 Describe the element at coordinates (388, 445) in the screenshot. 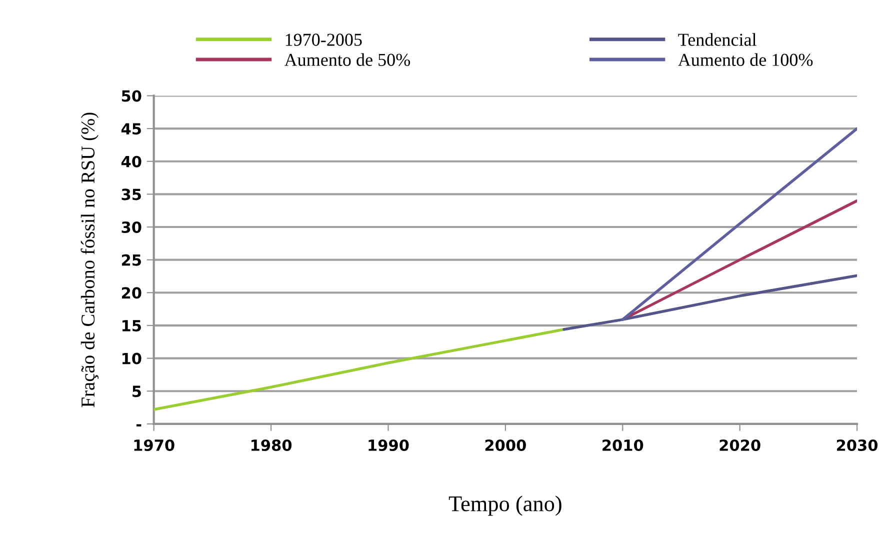

I see `x-tick-label: 1990` at that location.